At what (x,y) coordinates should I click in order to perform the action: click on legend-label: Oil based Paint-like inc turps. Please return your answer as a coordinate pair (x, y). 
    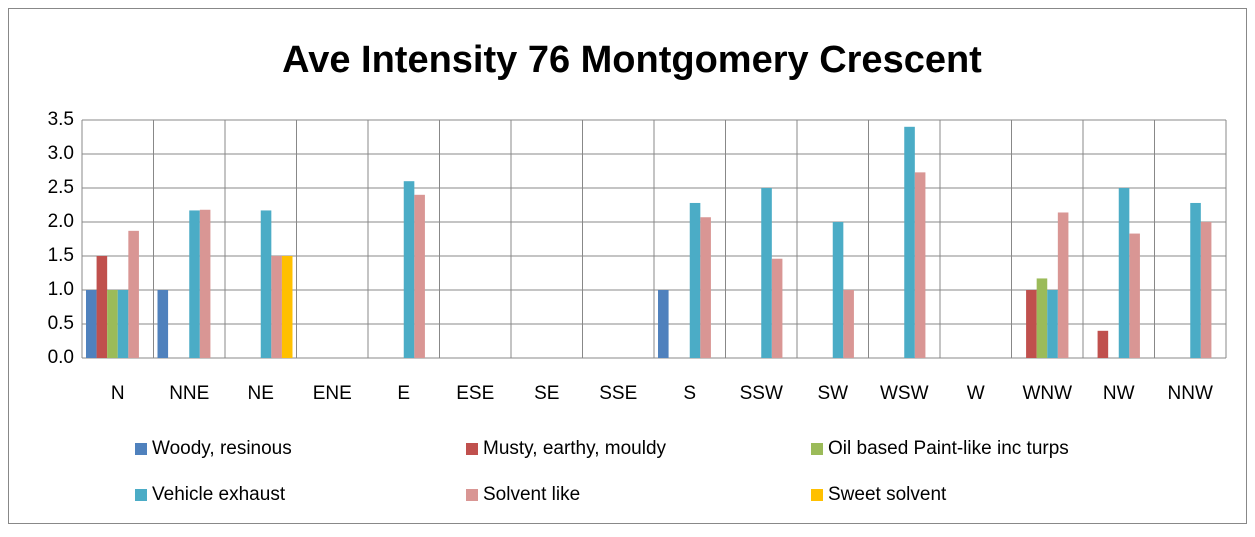
    Looking at the image, I should click on (948, 448).